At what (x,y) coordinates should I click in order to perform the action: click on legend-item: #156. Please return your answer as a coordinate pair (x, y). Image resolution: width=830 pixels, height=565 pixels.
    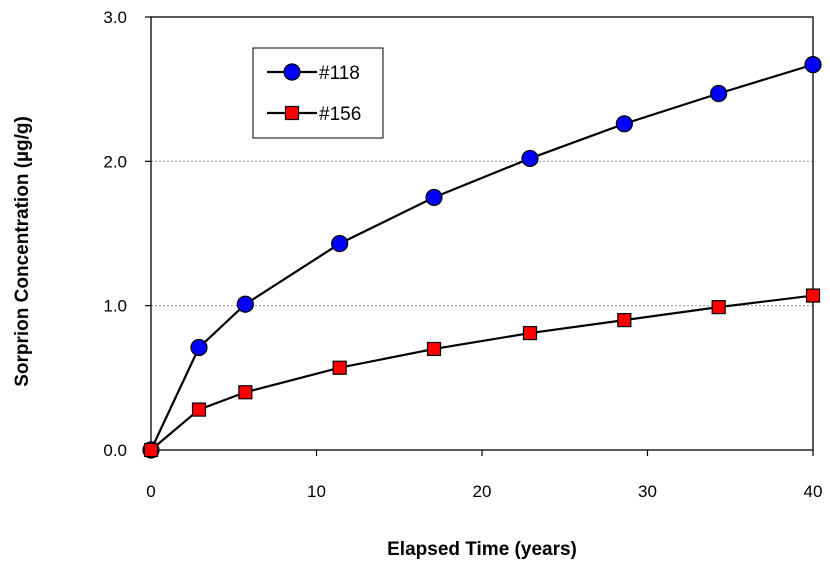
    Looking at the image, I should click on (314, 114).